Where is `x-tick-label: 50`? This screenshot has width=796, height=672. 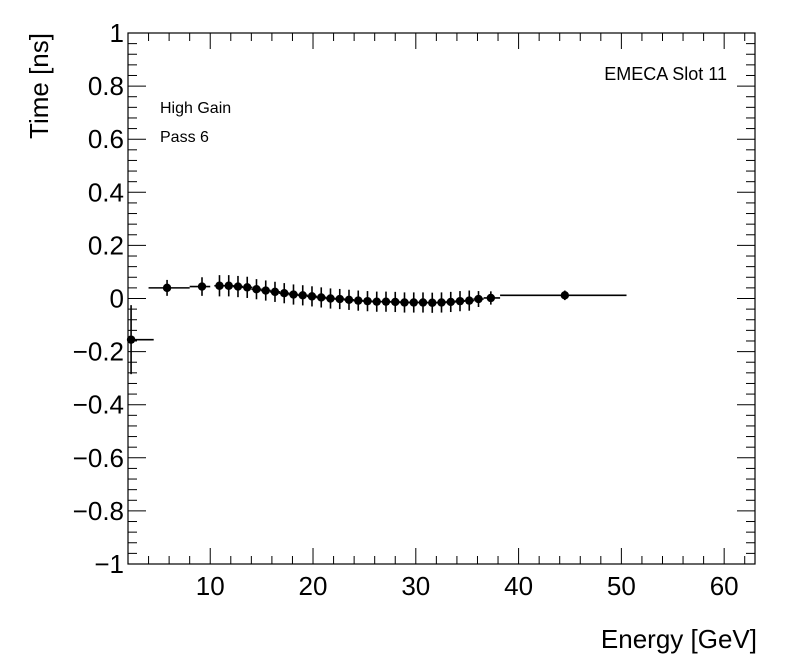
x-tick-label: 50 is located at coordinates (621, 586).